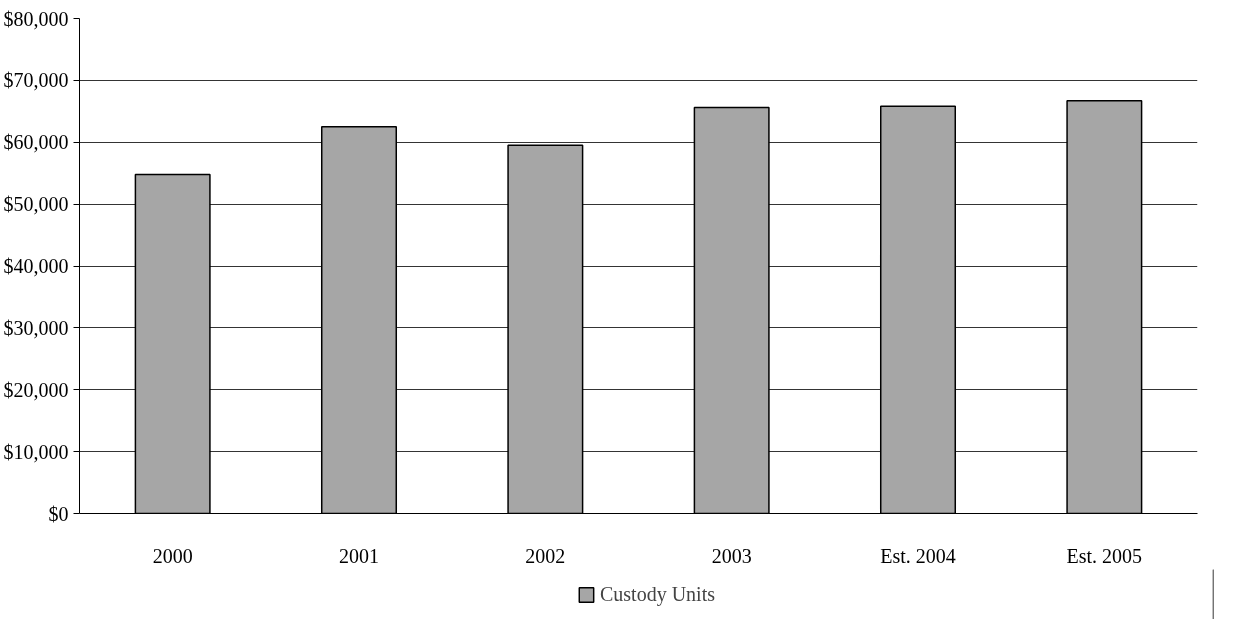 This screenshot has width=1253, height=643. Describe the element at coordinates (36, 451) in the screenshot. I see `y-tick-label: $10,000` at that location.